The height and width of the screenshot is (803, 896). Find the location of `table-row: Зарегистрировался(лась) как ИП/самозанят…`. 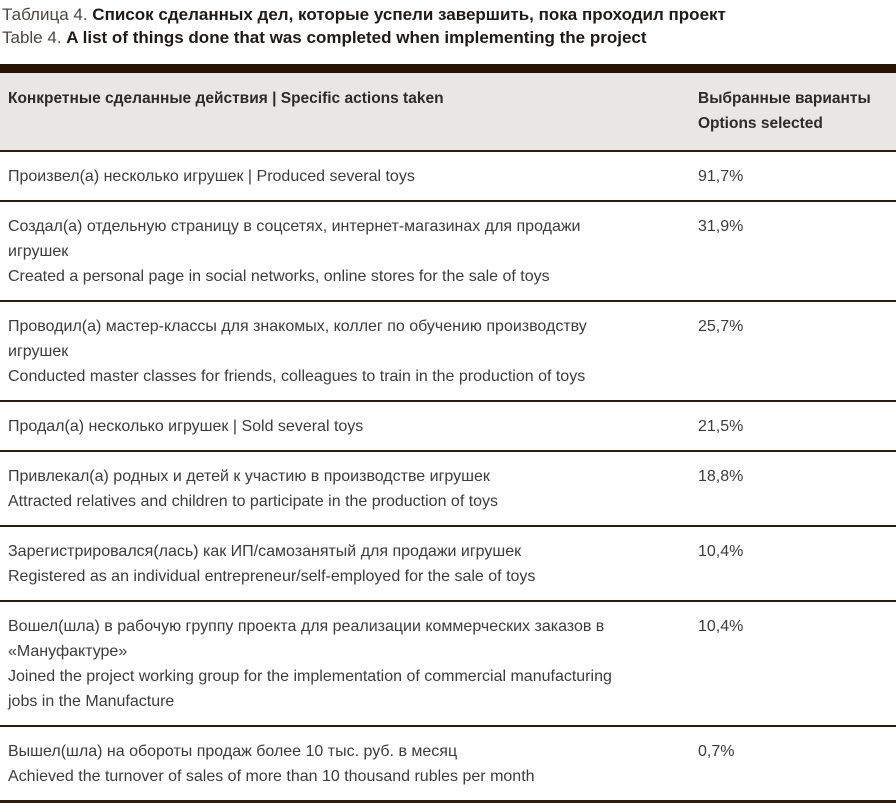

table-row: Зарегистрировался(лась) как ИП/самозанят… is located at coordinates (448, 564).